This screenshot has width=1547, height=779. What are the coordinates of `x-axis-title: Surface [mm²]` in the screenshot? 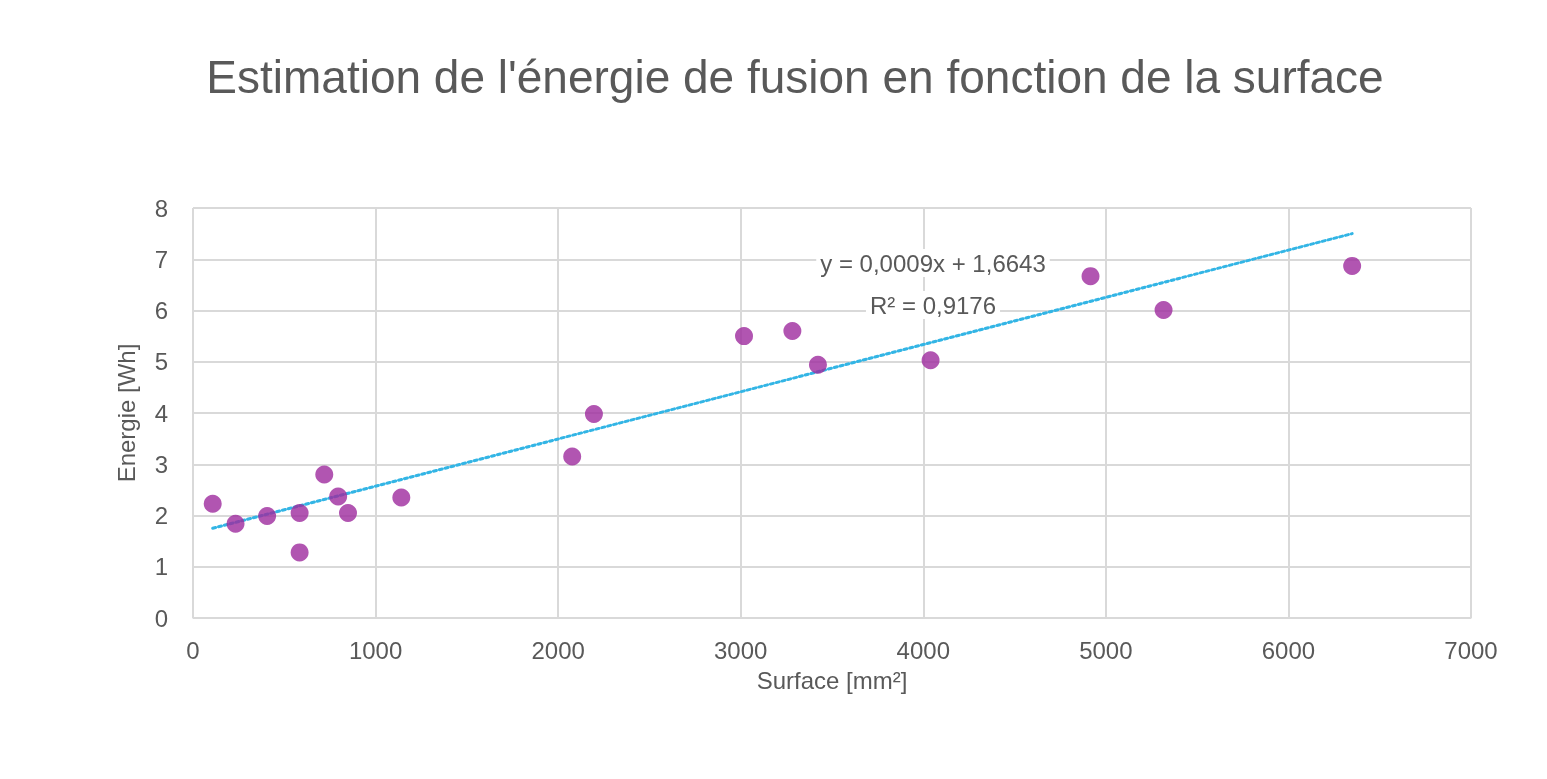 It's located at (832, 680).